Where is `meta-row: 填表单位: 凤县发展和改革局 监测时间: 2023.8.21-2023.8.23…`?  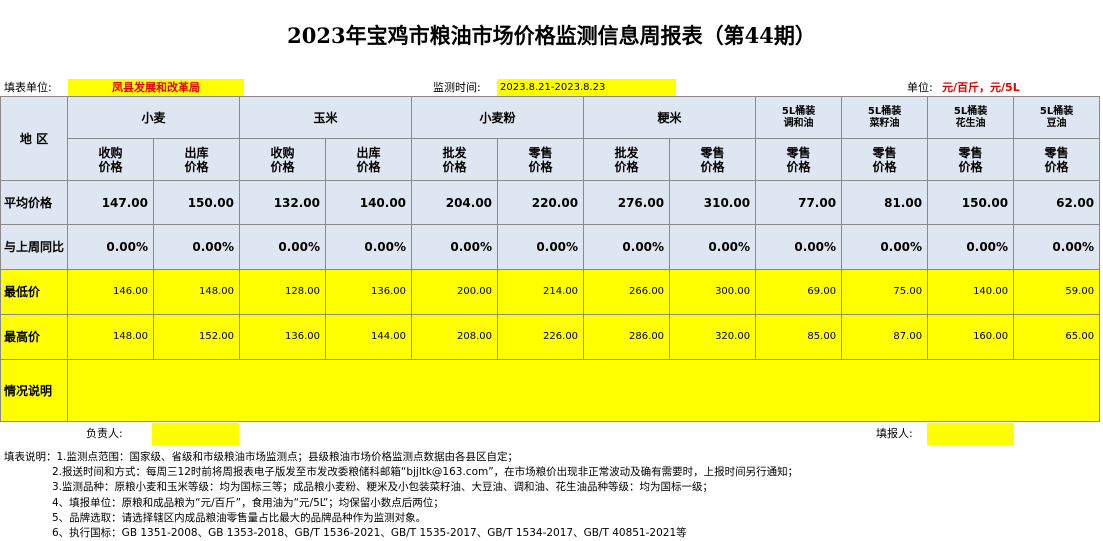 meta-row: 填表单位: 凤县发展和改革局 监测时间: 2023.8.21-2023.8.23… is located at coordinates (553, 87).